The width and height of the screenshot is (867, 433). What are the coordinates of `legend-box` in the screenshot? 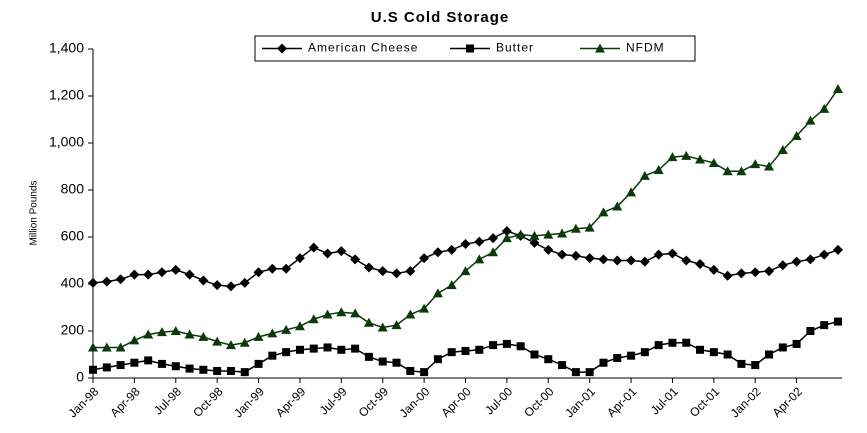 It's located at (475, 48).